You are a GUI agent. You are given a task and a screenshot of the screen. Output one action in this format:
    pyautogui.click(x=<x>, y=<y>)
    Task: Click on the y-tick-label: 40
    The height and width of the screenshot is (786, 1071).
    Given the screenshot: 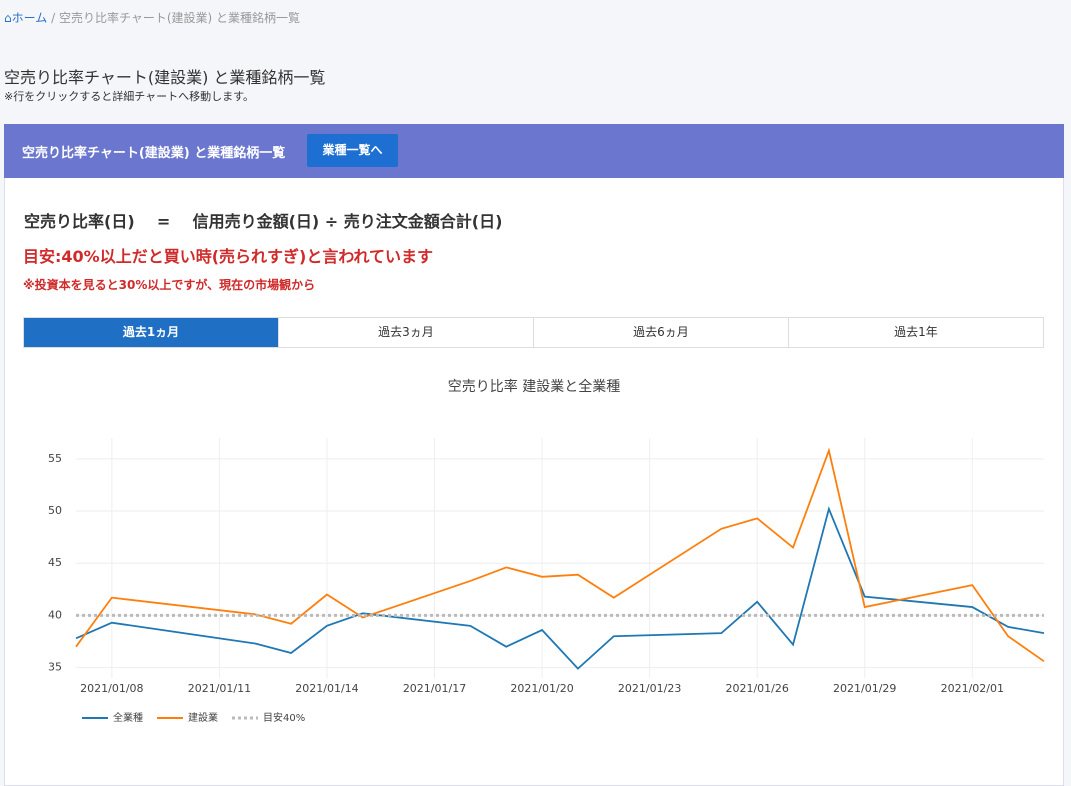 What is the action you would take?
    pyautogui.click(x=55, y=614)
    